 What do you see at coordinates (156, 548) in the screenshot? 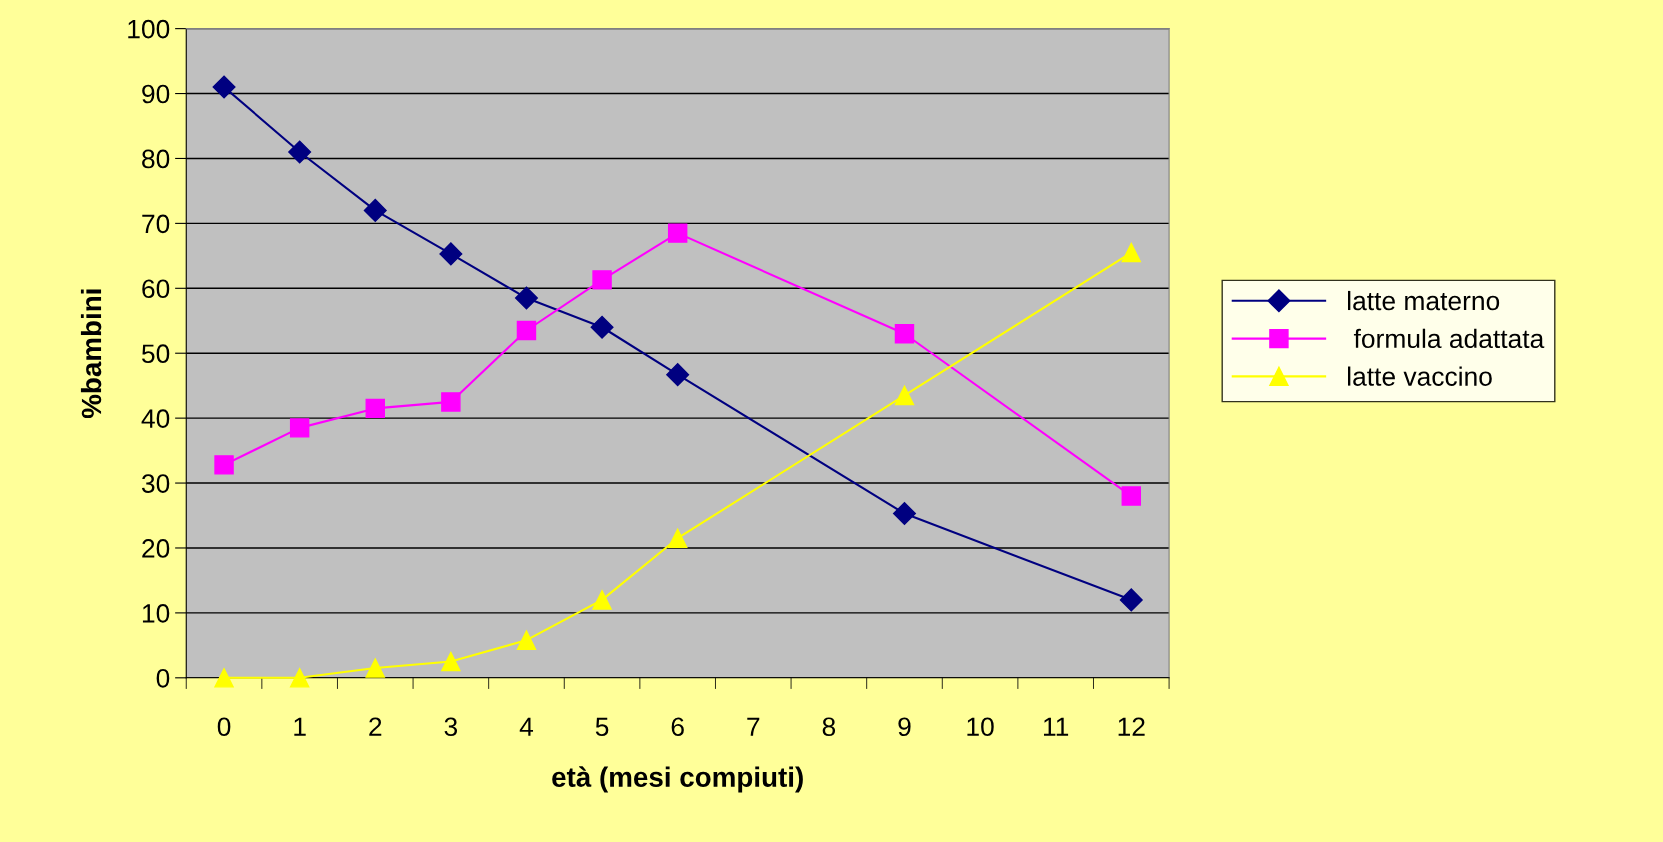
I see `y-tick-label: 20` at bounding box center [156, 548].